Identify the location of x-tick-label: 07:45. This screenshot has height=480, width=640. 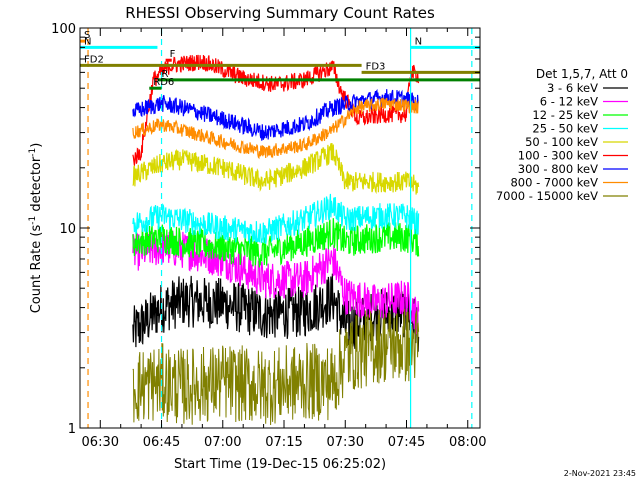
(406, 442).